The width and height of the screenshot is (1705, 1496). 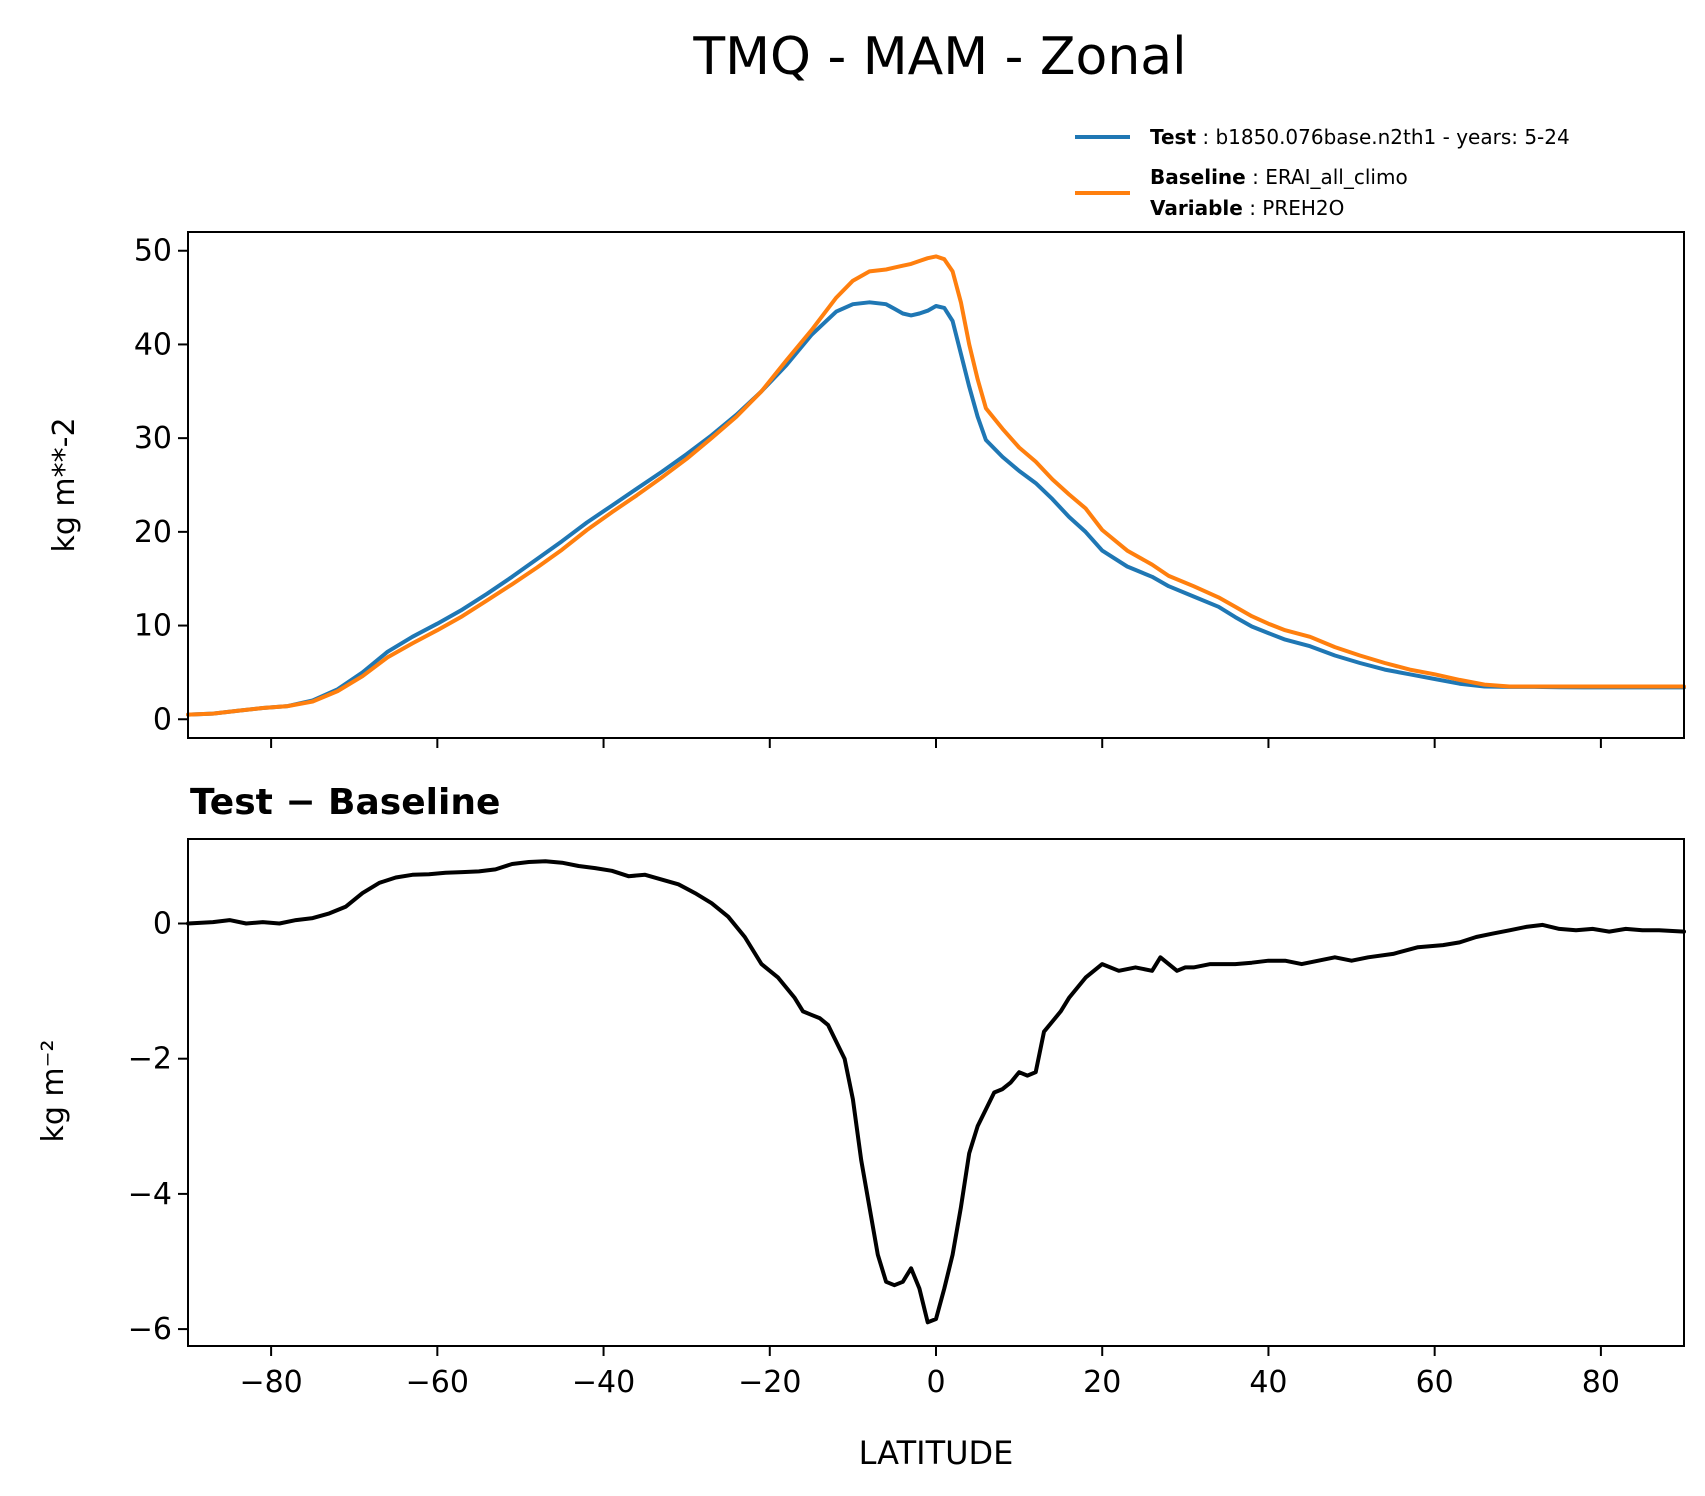 I want to click on x-tick-label: 60, so click(x=1435, y=1382).